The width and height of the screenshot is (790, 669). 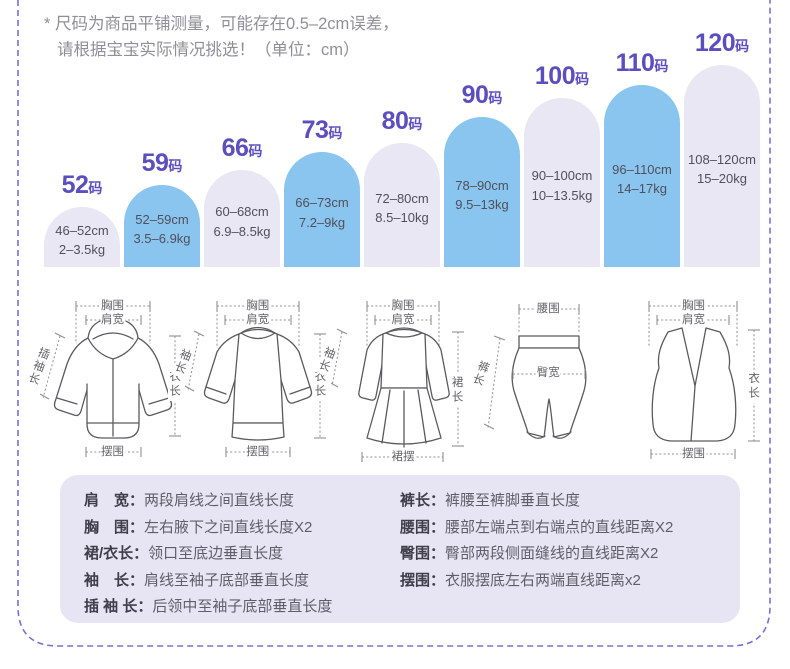 What do you see at coordinates (570, 528) in the screenshot?
I see `legend-row: 腰围：腰部左端点到右端点的直线距离X2` at bounding box center [570, 528].